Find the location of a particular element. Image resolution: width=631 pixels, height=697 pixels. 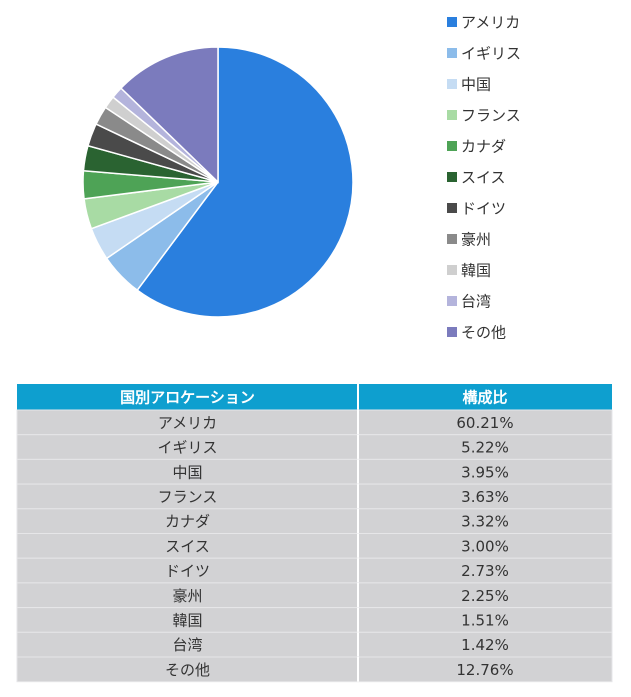

legend-label: カナダ is located at coordinates (483, 147).